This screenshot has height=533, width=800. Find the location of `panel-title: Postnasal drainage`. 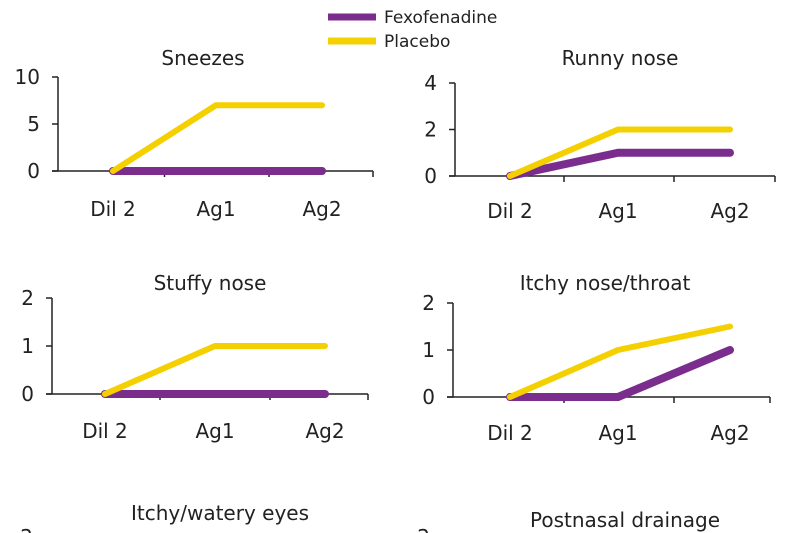

panel-title: Postnasal drainage is located at coordinates (625, 520).